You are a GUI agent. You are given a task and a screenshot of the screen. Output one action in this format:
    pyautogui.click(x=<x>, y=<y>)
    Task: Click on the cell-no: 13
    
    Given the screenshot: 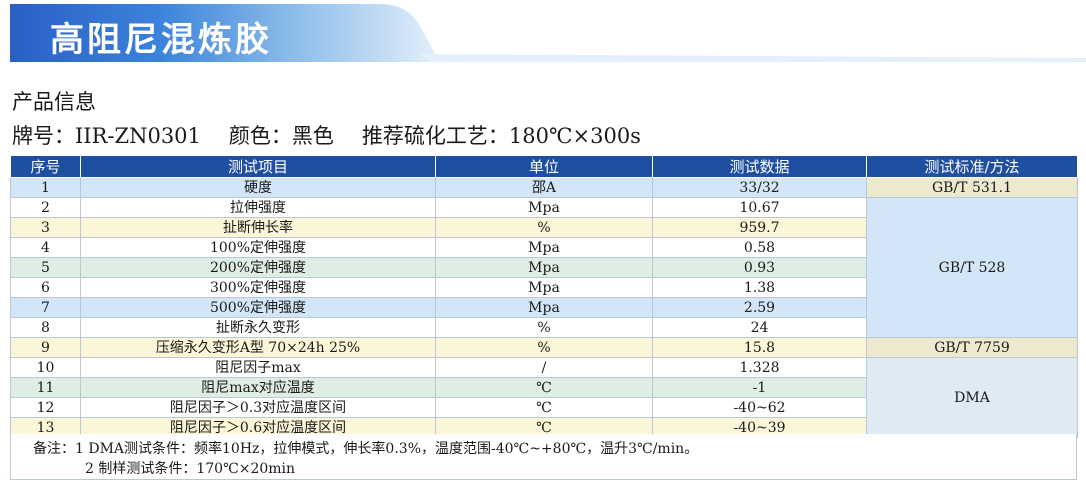 What is the action you would take?
    pyautogui.click(x=45, y=427)
    